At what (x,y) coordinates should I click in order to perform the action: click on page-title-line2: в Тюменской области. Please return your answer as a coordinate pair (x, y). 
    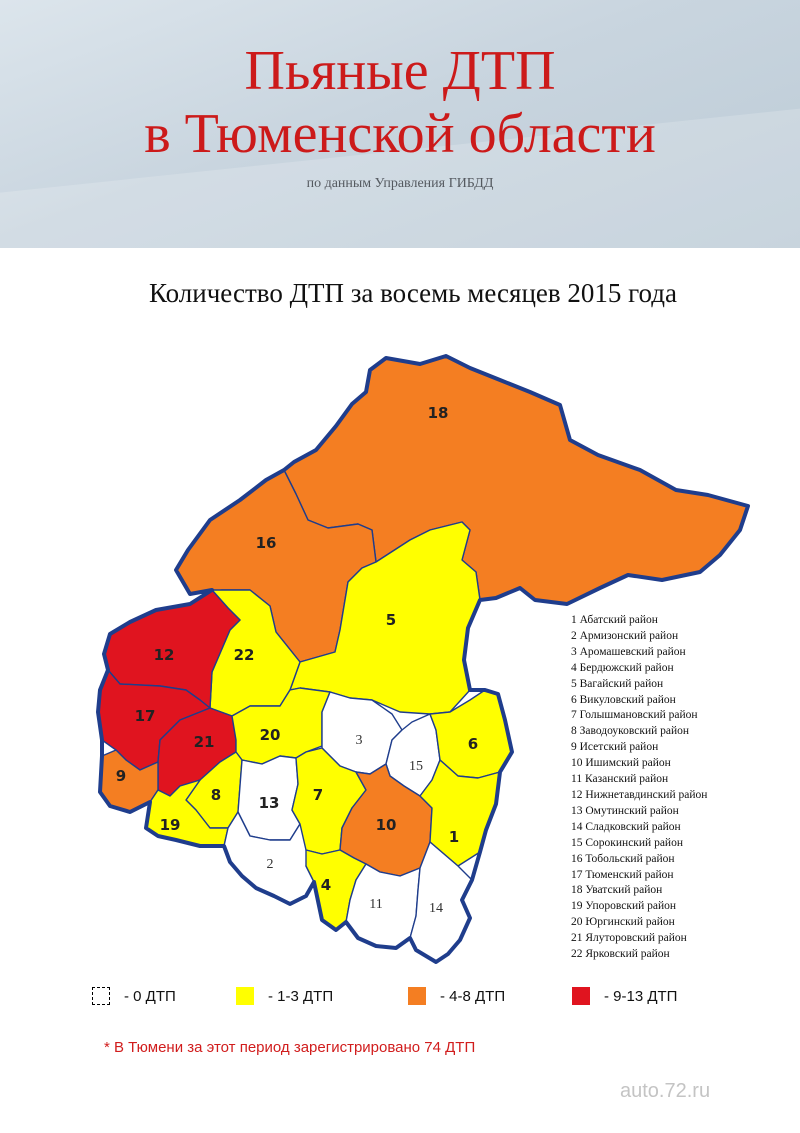
    Looking at the image, I should click on (400, 134).